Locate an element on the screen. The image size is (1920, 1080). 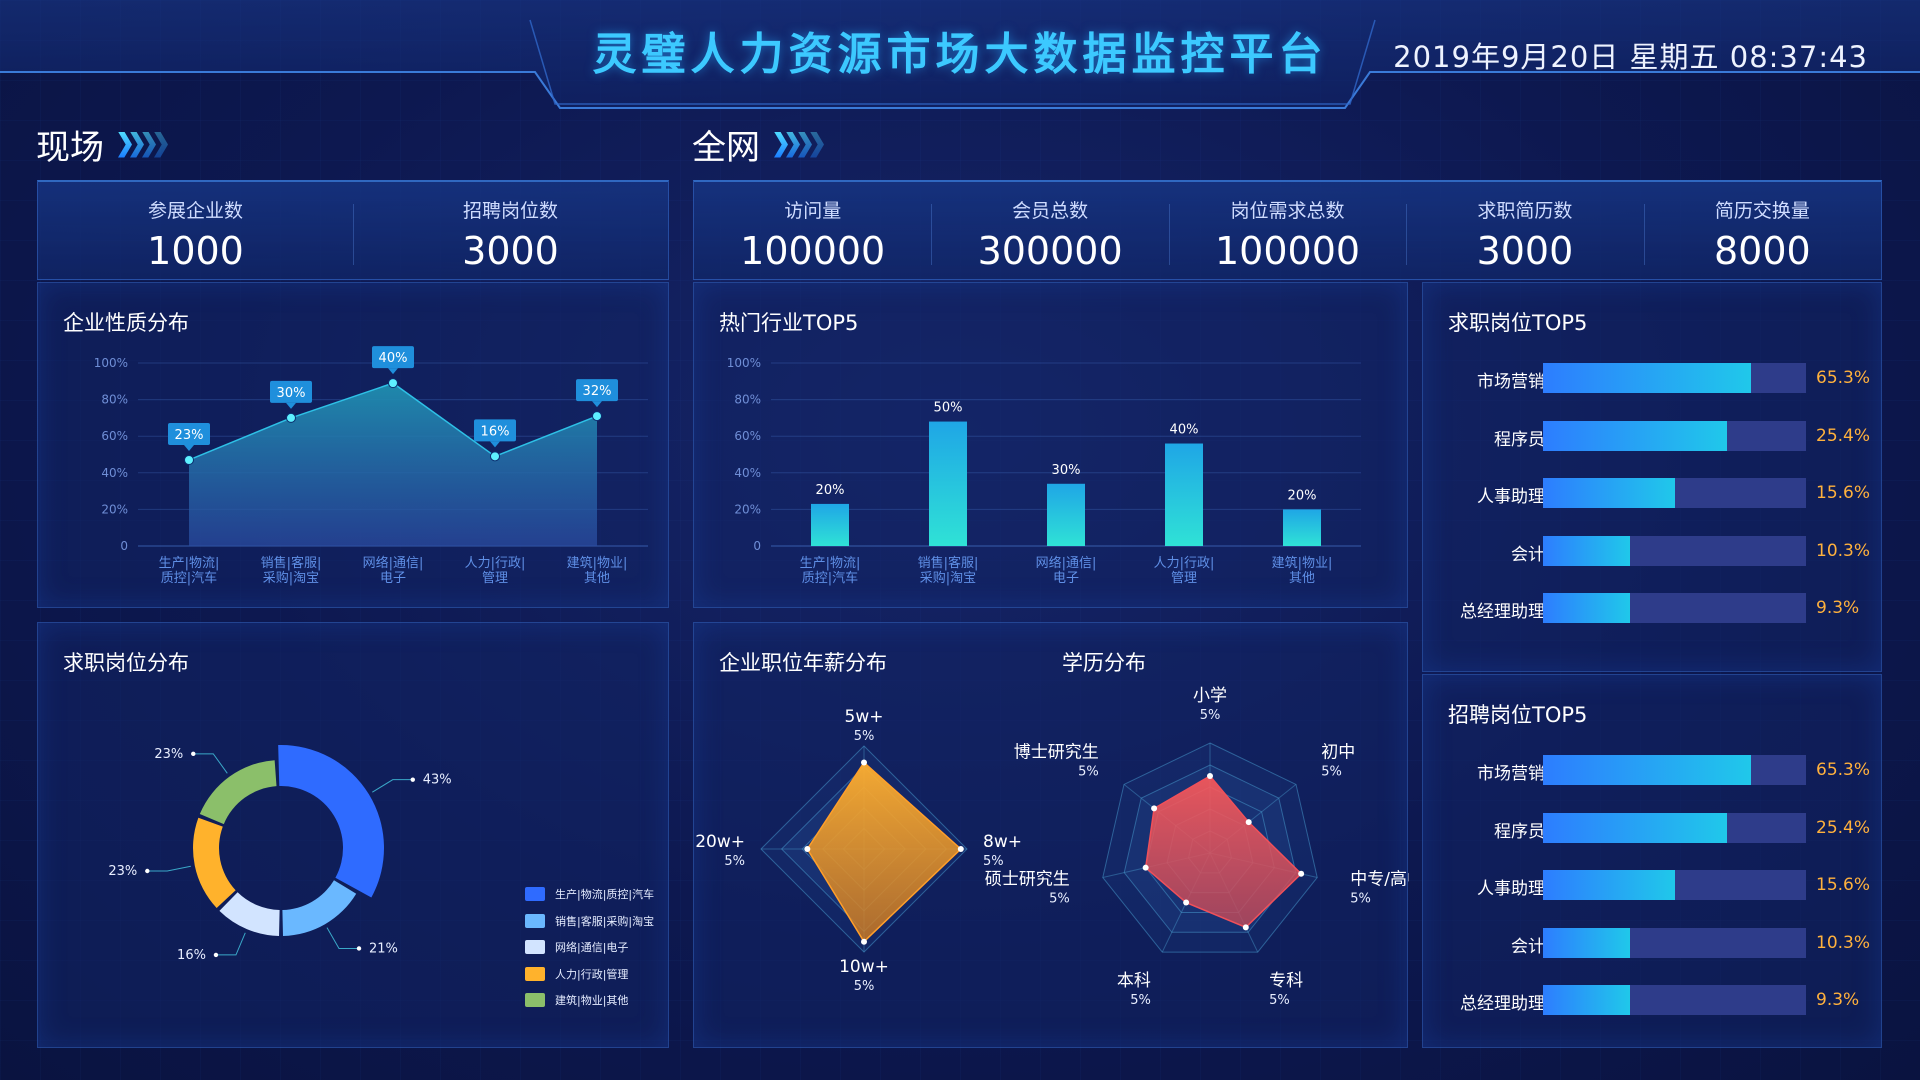
top5-label: 会计 is located at coordinates (1528, 554).